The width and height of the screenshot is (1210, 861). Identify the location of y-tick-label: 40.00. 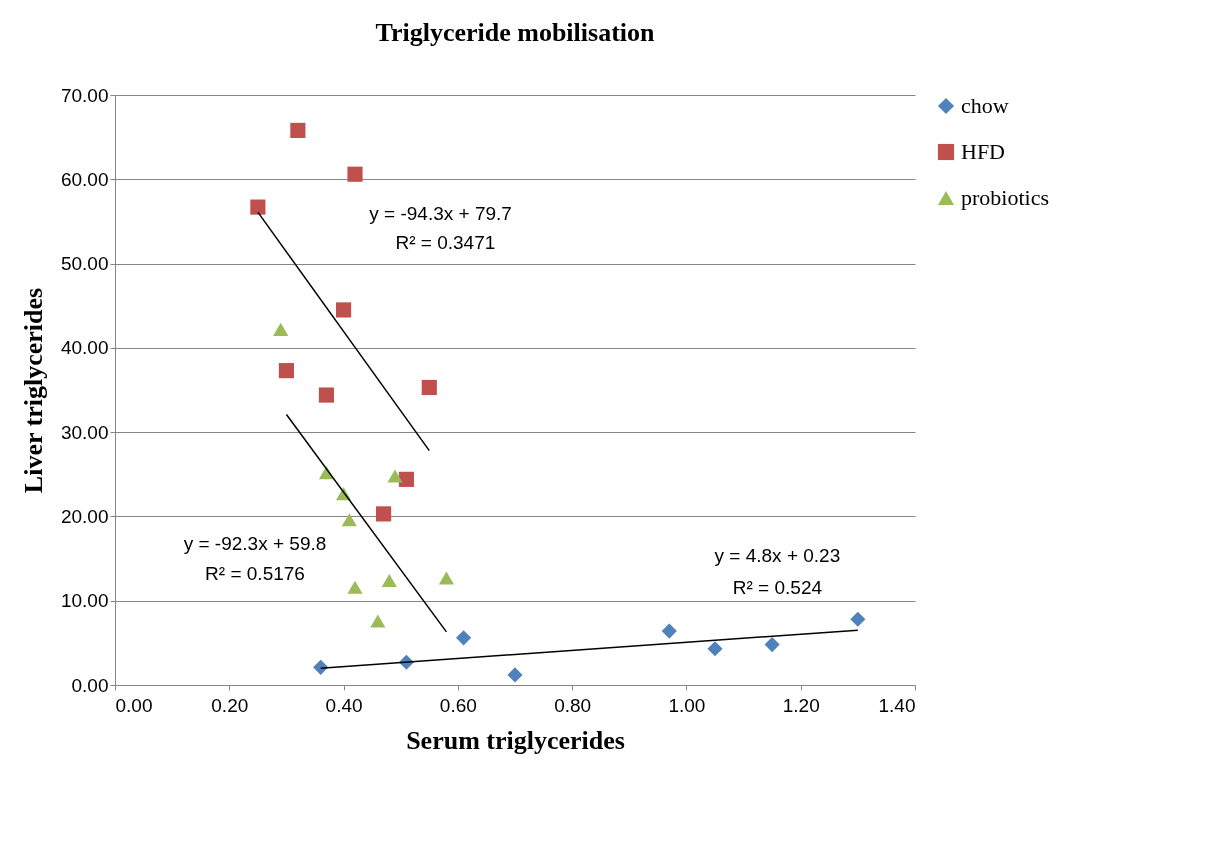
(84, 348).